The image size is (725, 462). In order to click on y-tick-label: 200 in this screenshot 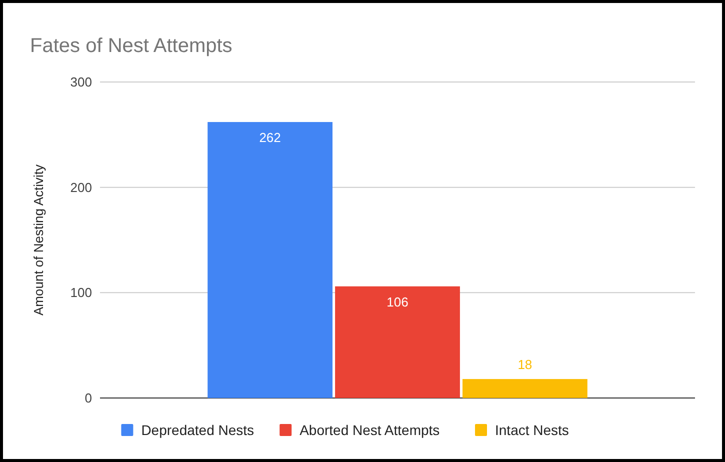, I will do `click(81, 187)`.